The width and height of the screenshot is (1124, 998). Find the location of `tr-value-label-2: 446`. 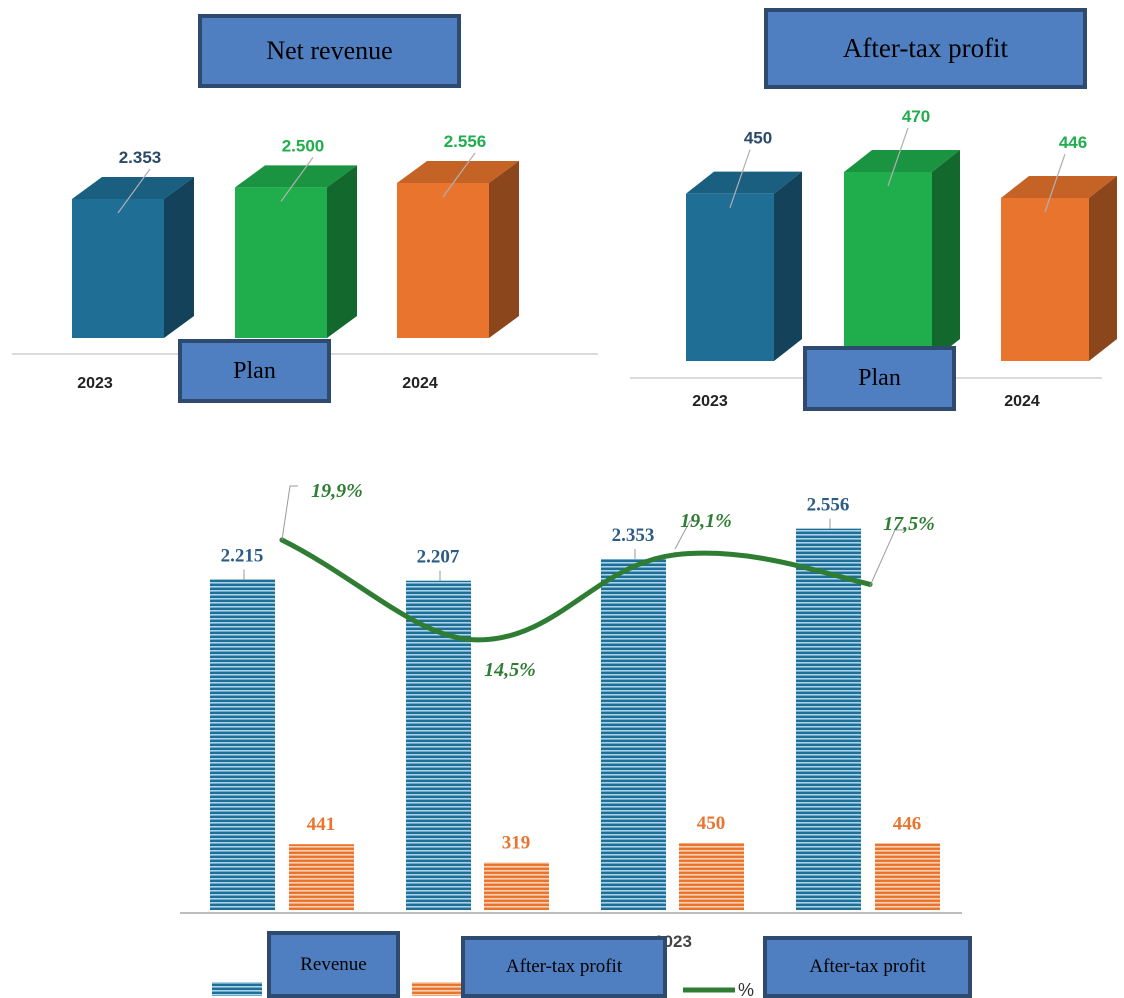

tr-value-label-2: 446 is located at coordinates (1073, 142).